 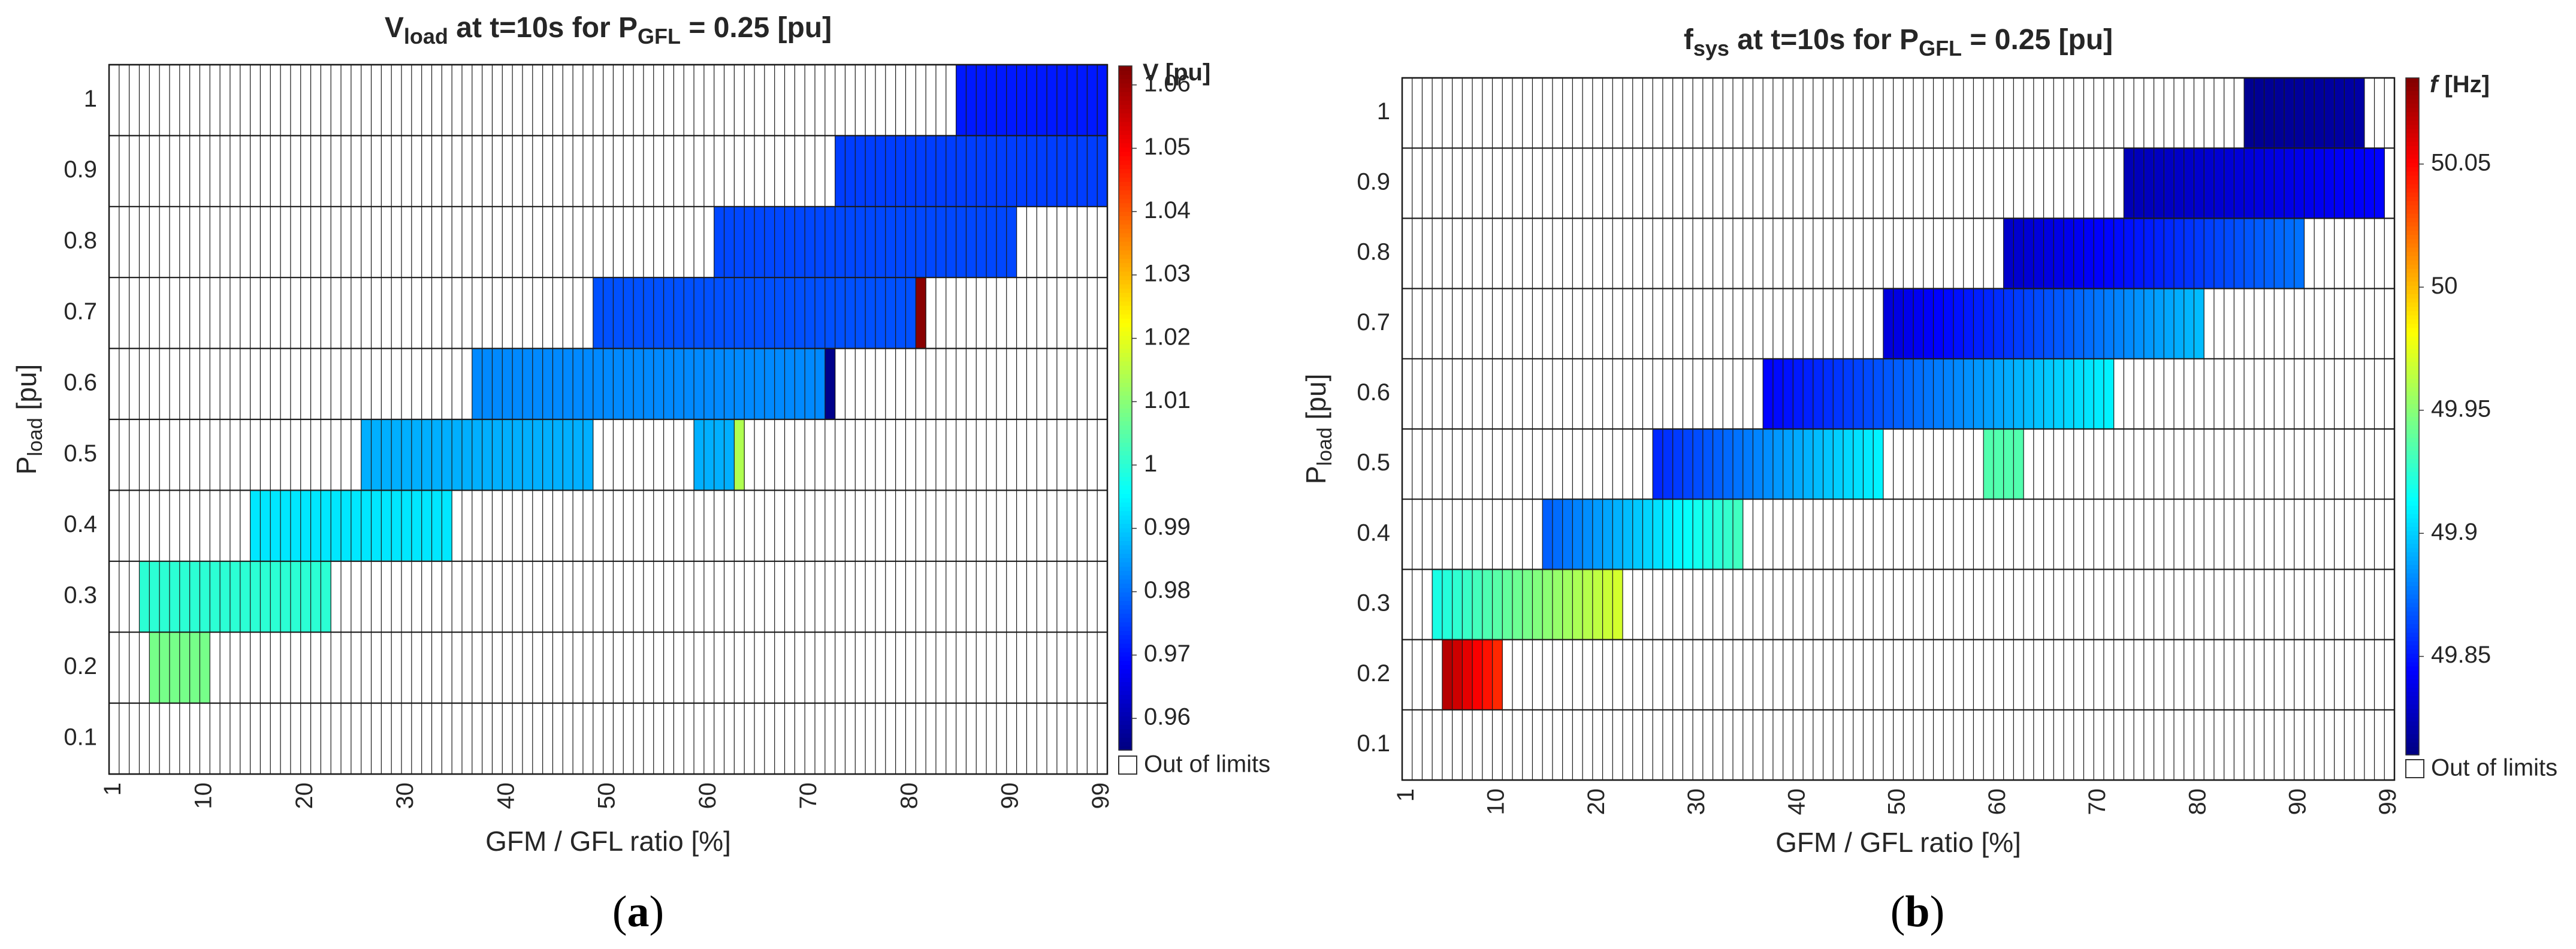 What do you see at coordinates (2029, 323) in the screenshot?
I see `chart1-cell-p7-x63` at bounding box center [2029, 323].